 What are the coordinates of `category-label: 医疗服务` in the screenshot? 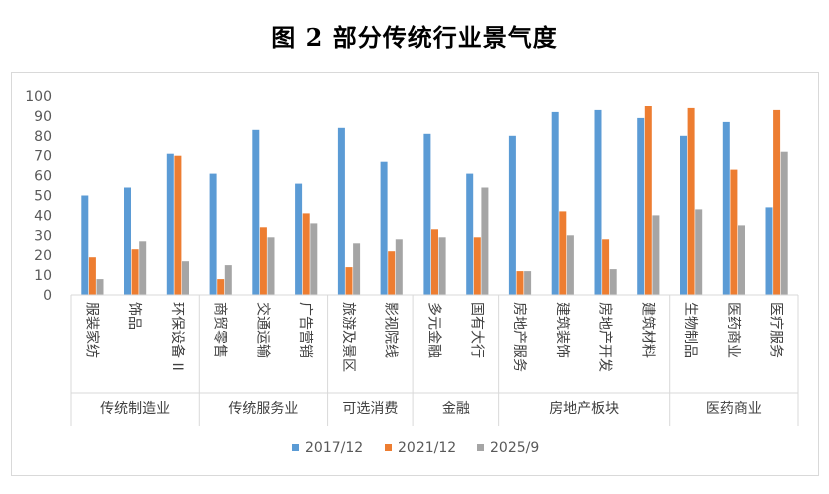 It's located at (776, 330).